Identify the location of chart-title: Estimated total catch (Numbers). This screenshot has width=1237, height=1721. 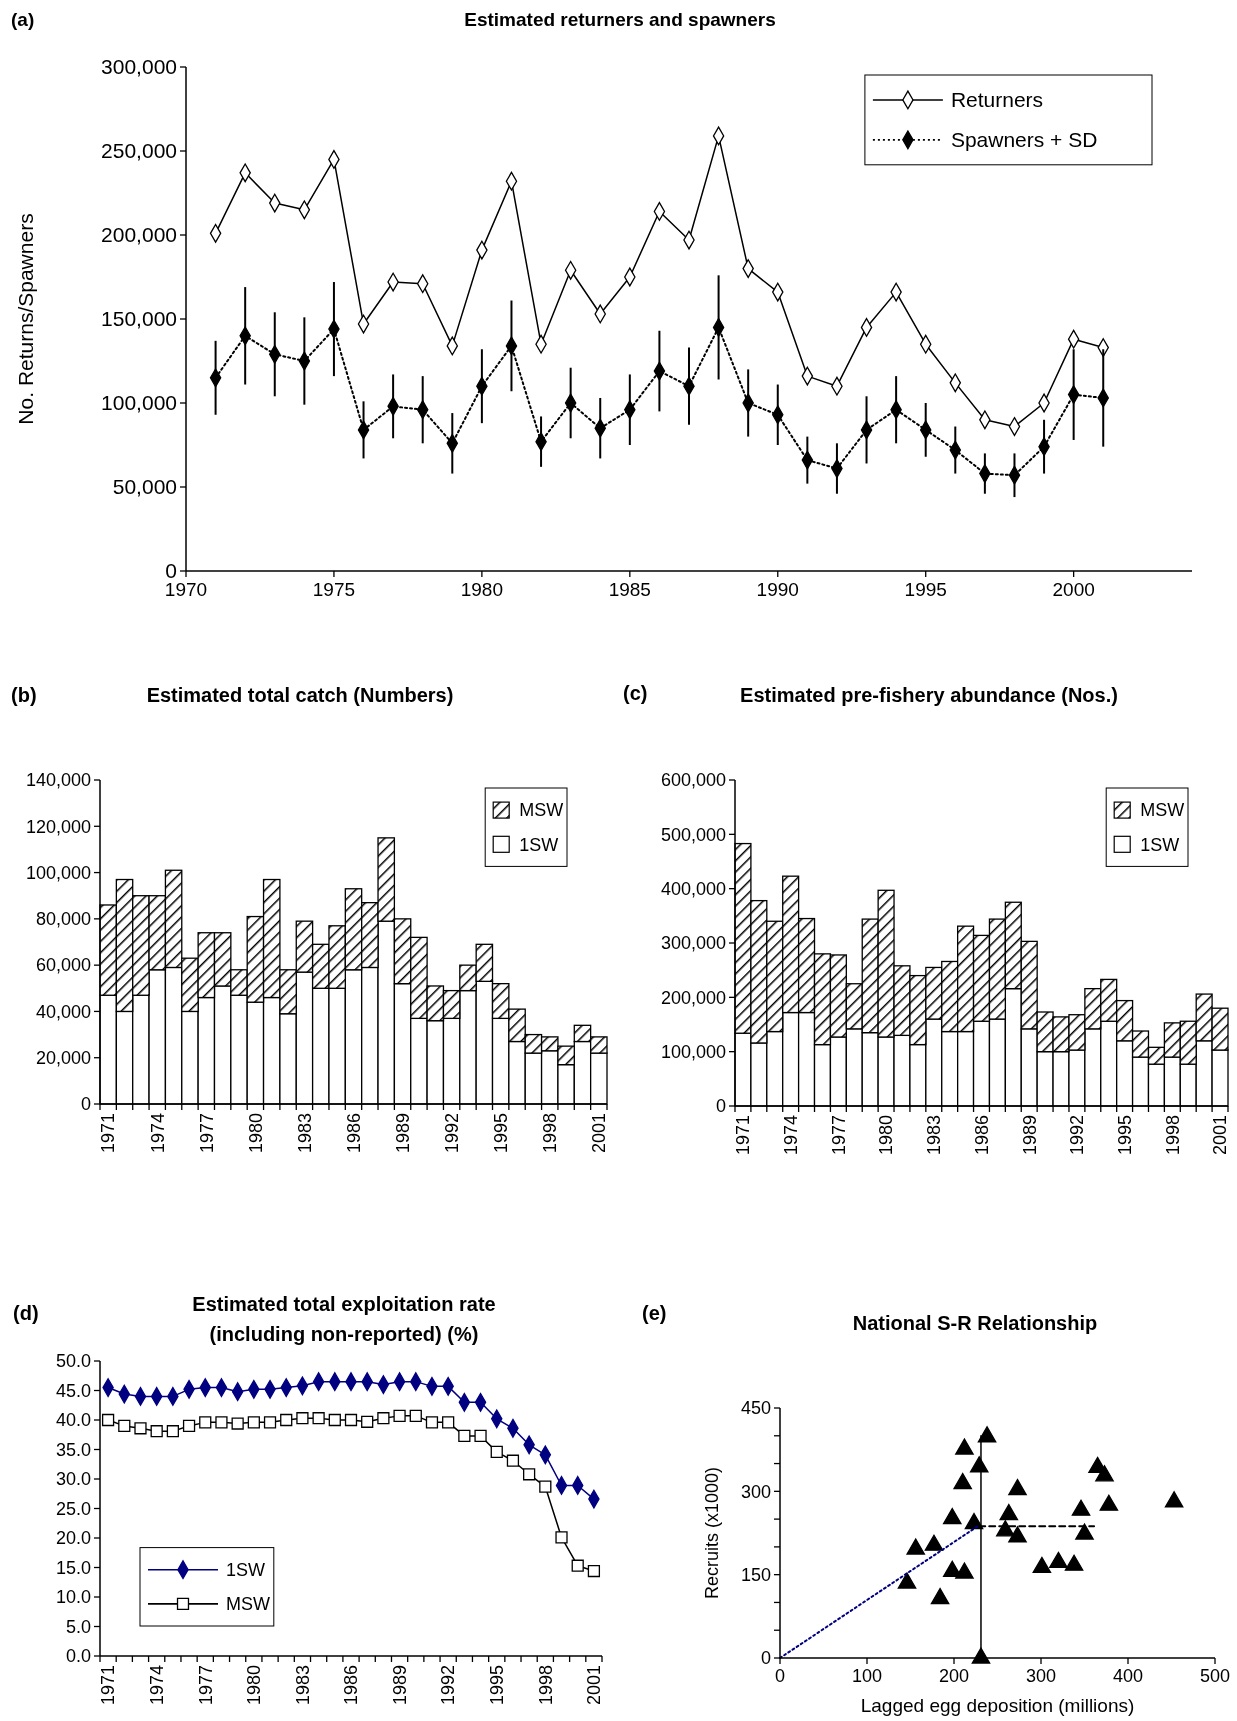
(300, 695).